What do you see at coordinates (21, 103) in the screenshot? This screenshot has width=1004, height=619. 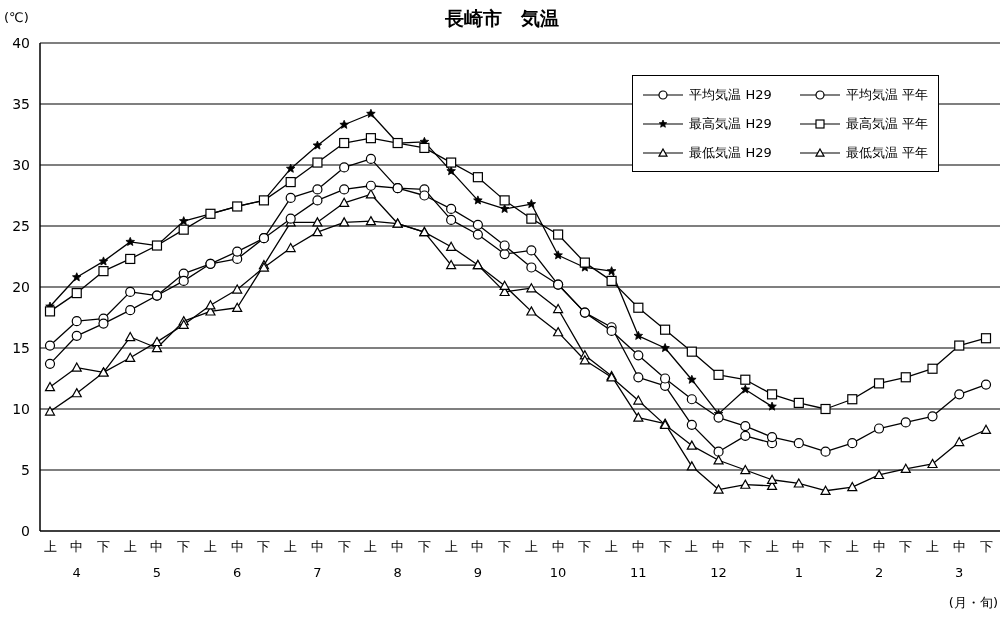 I see `y-tick-label: 35` at bounding box center [21, 103].